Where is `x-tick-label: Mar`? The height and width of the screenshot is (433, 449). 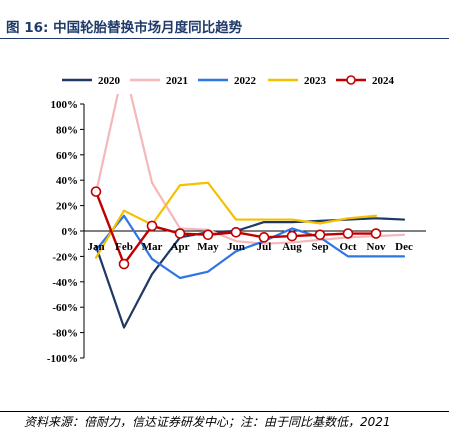 x-tick-label: Mar is located at coordinates (152, 247).